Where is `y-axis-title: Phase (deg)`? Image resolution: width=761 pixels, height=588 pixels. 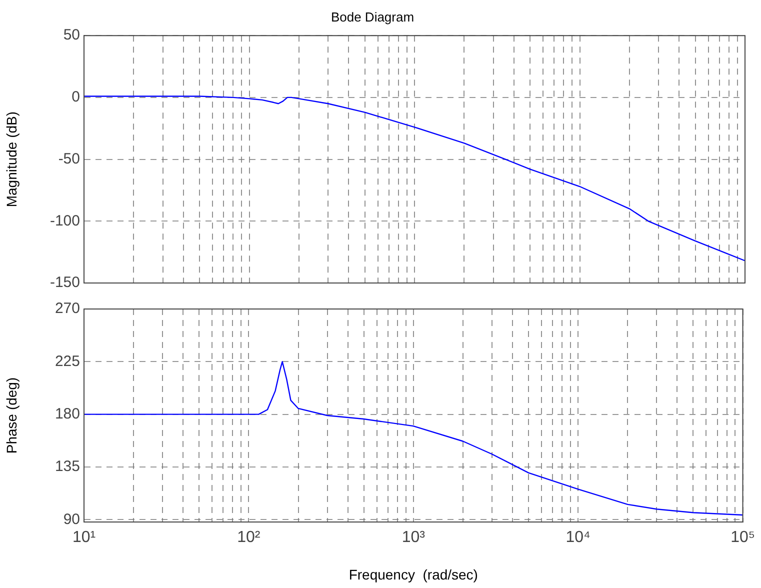 y-axis-title: Phase (deg) is located at coordinates (11, 415).